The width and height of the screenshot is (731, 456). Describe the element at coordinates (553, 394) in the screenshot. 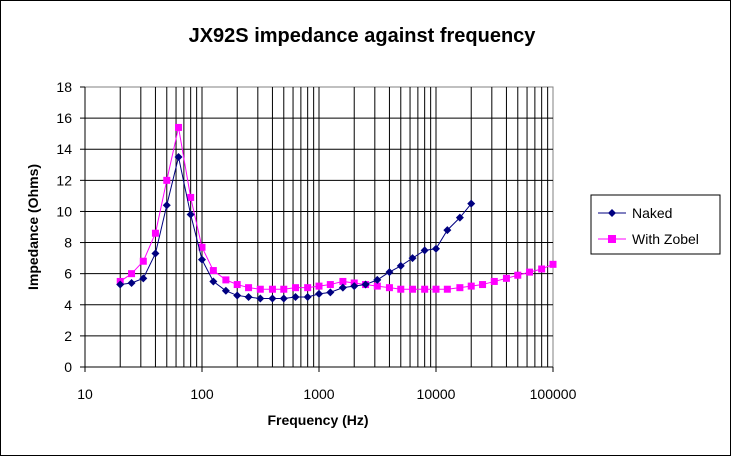

I see `x-tick-label: 100000` at that location.